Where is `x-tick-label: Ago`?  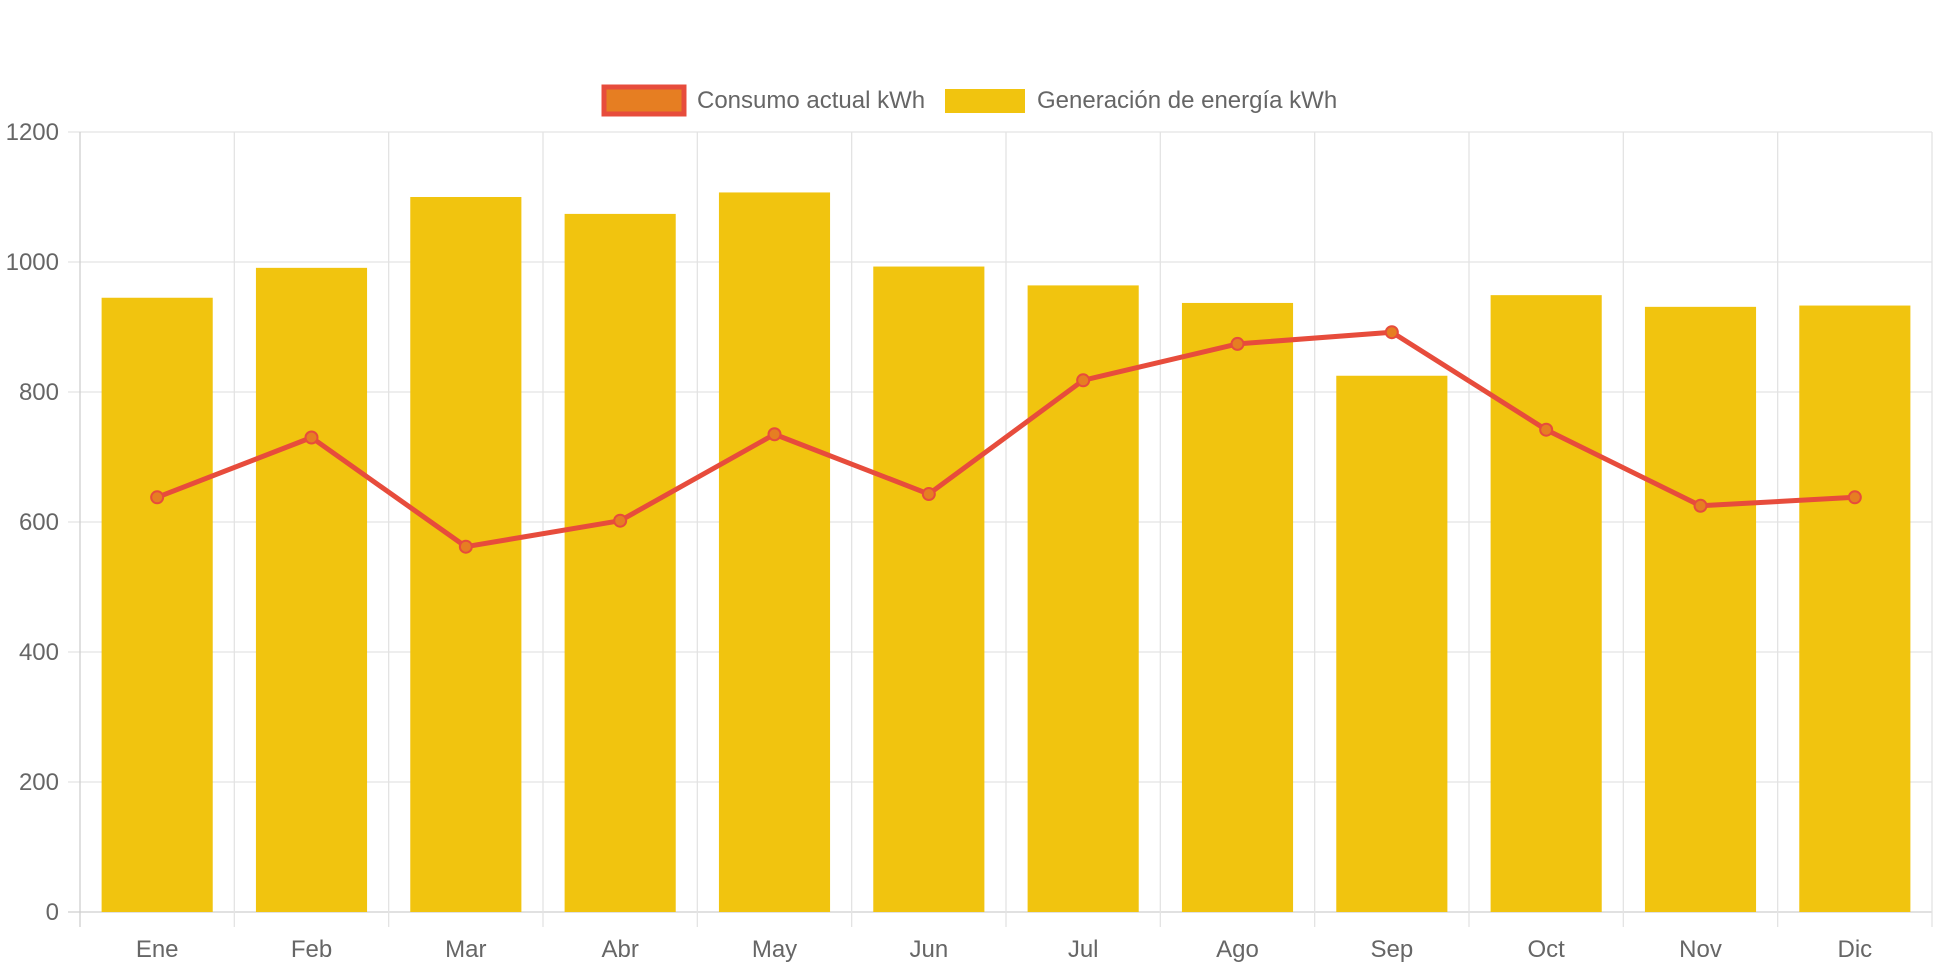
x-tick-label: Ago is located at coordinates (1237, 949).